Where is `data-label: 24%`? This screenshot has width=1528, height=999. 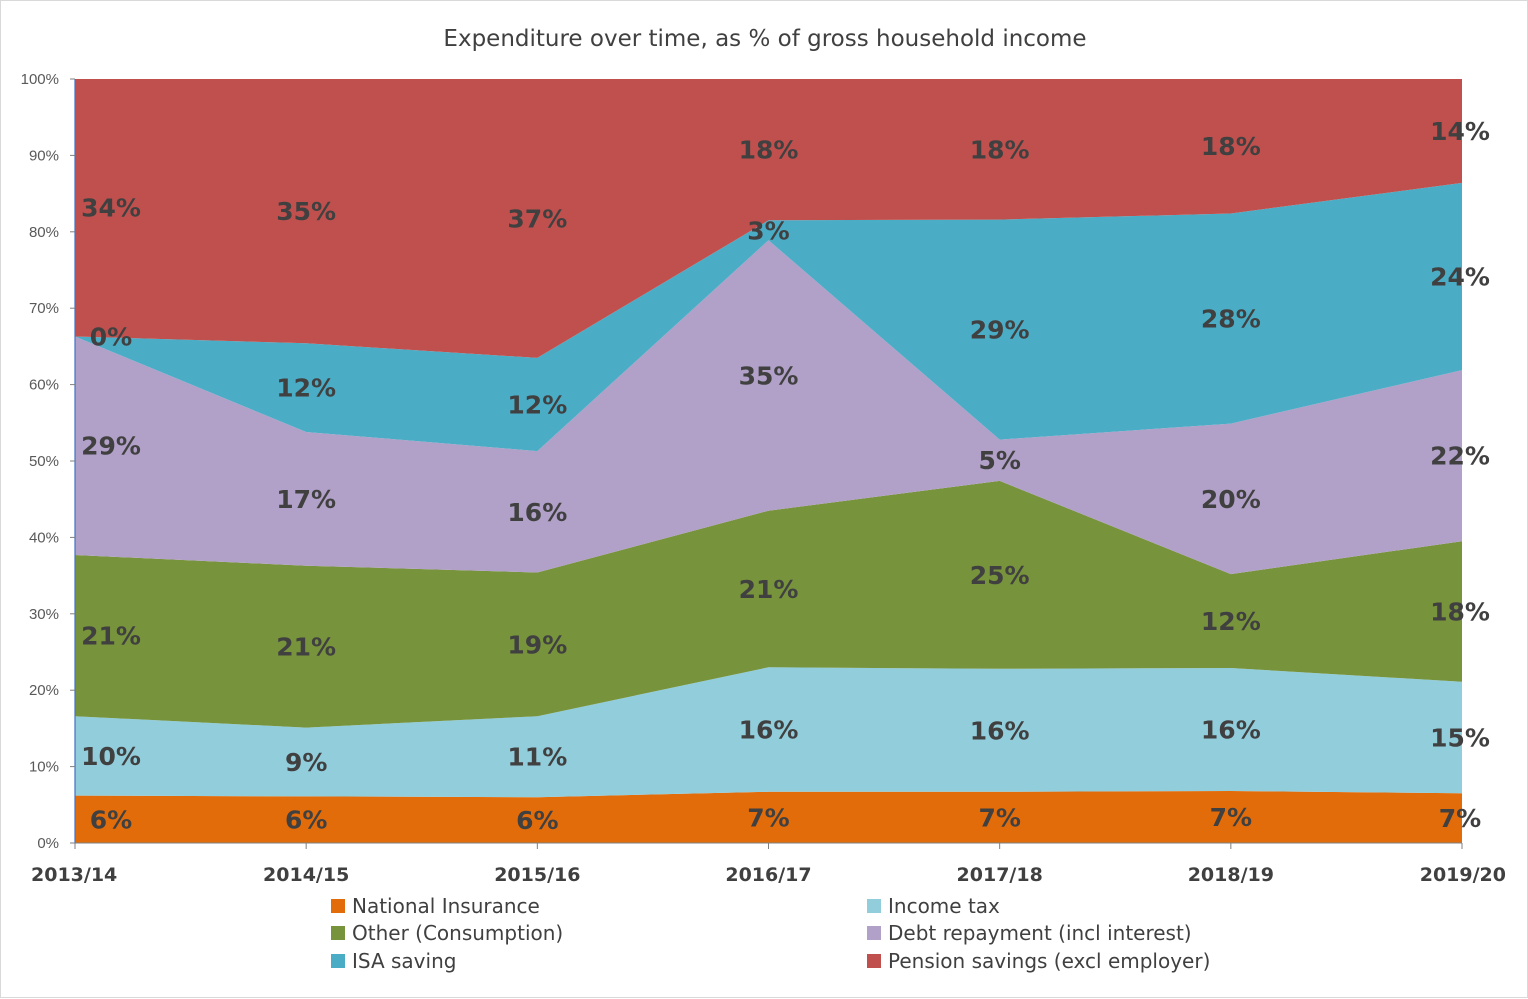
data-label: 24% is located at coordinates (1460, 276).